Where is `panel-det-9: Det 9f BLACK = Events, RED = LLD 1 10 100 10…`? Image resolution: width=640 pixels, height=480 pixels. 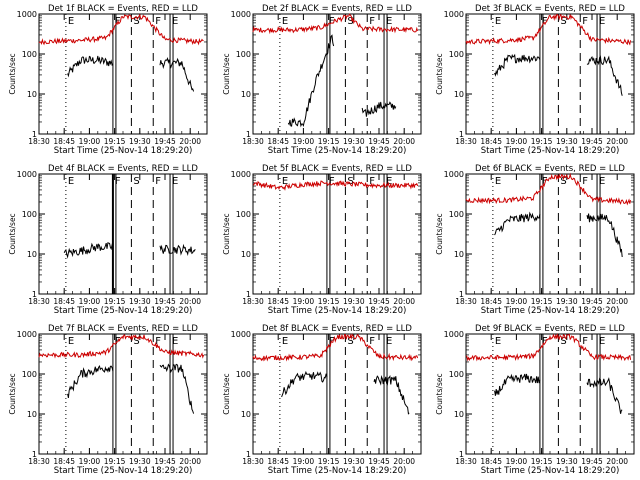
panel-det-9: Det 9f BLACK = Events, RED = LLD 1 10 100 10… is located at coordinates (535, 400).